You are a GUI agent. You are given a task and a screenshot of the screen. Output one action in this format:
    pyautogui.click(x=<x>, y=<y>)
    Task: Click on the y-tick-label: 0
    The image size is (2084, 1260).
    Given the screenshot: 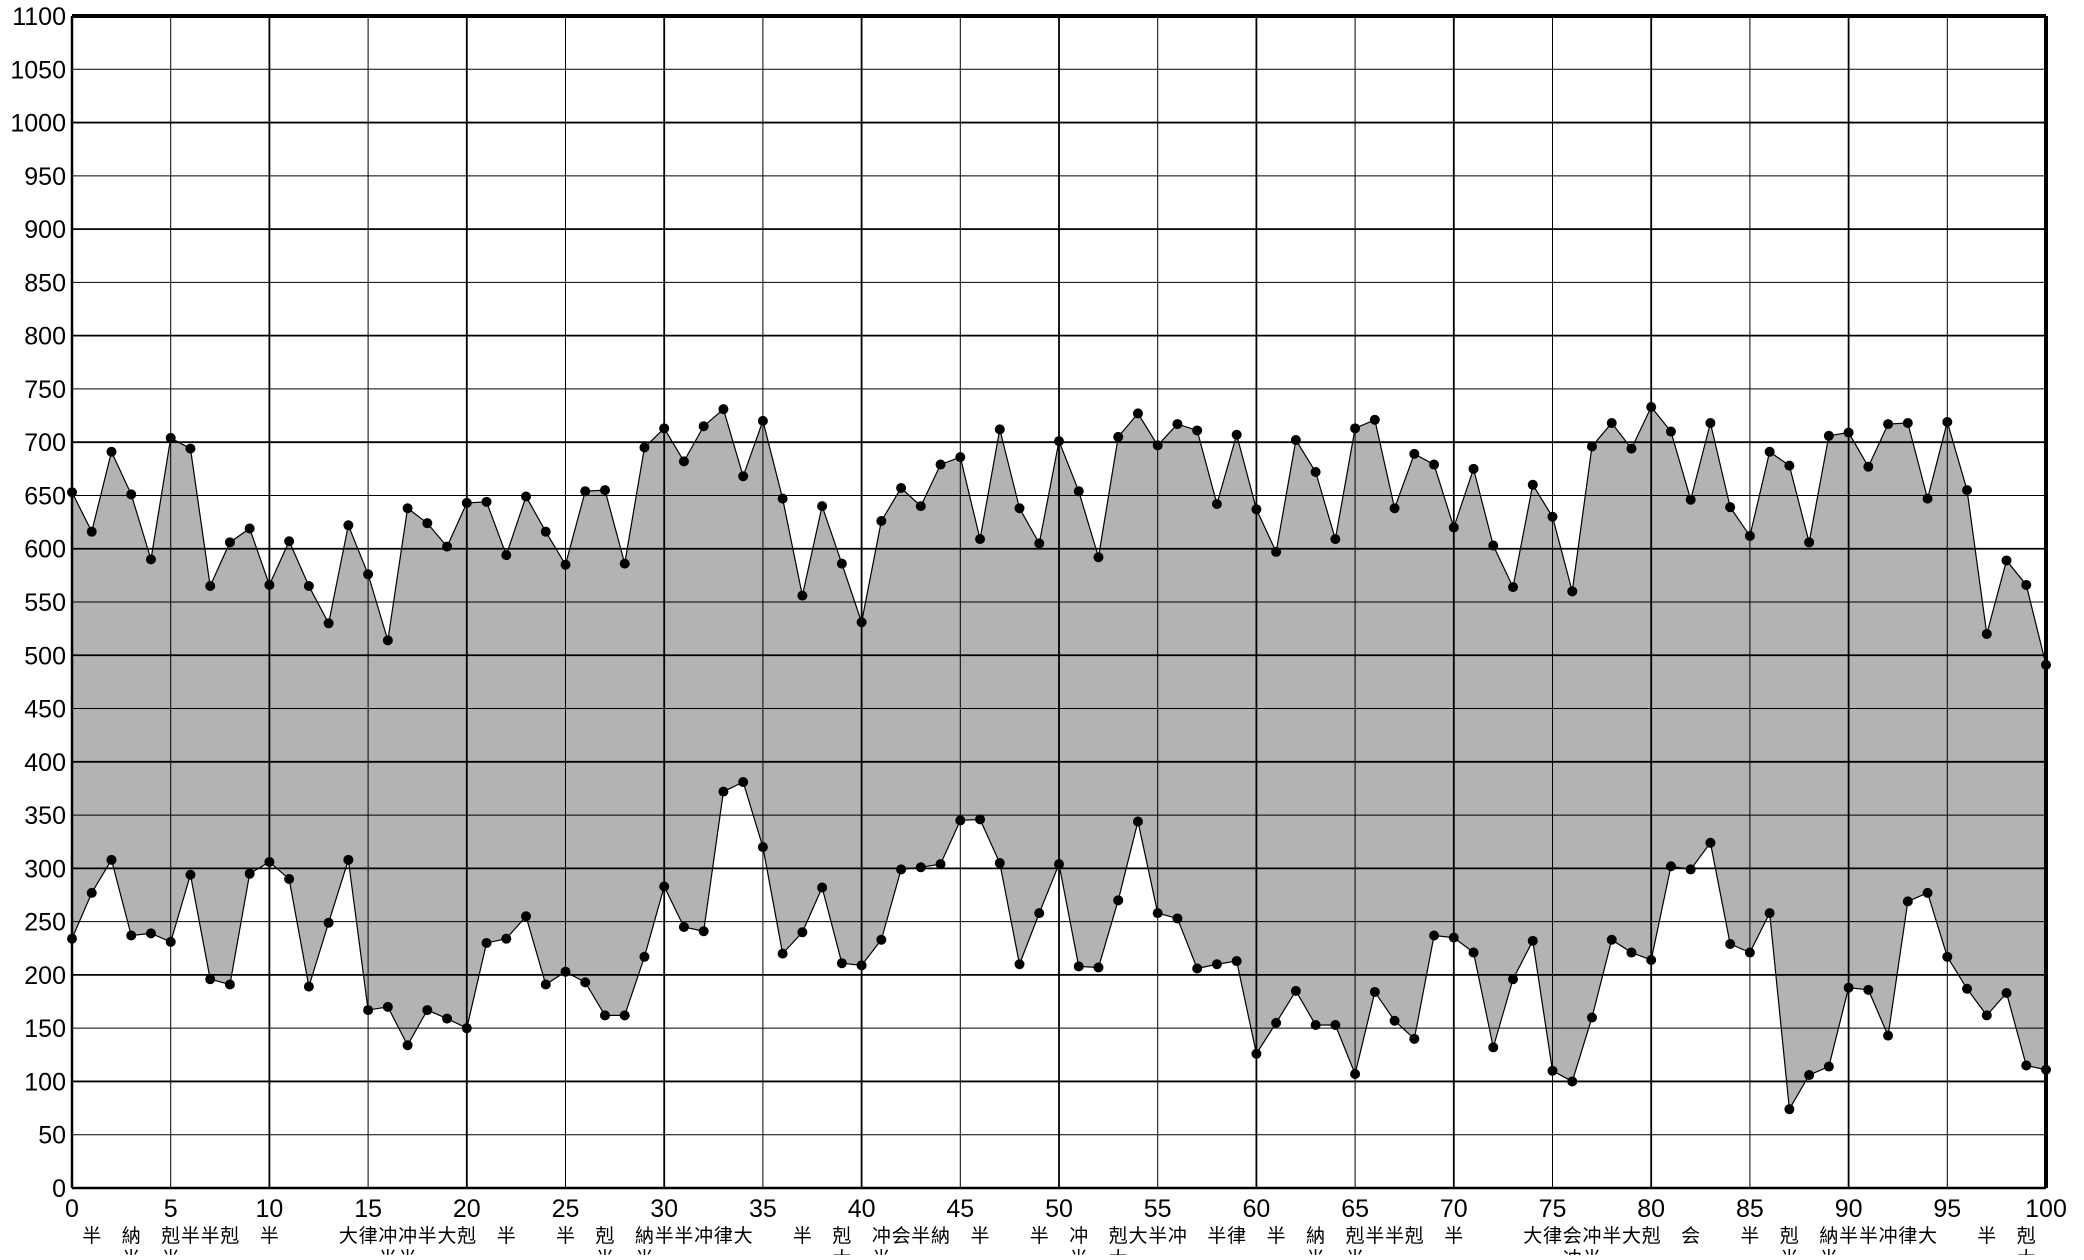 What is the action you would take?
    pyautogui.click(x=59, y=1189)
    